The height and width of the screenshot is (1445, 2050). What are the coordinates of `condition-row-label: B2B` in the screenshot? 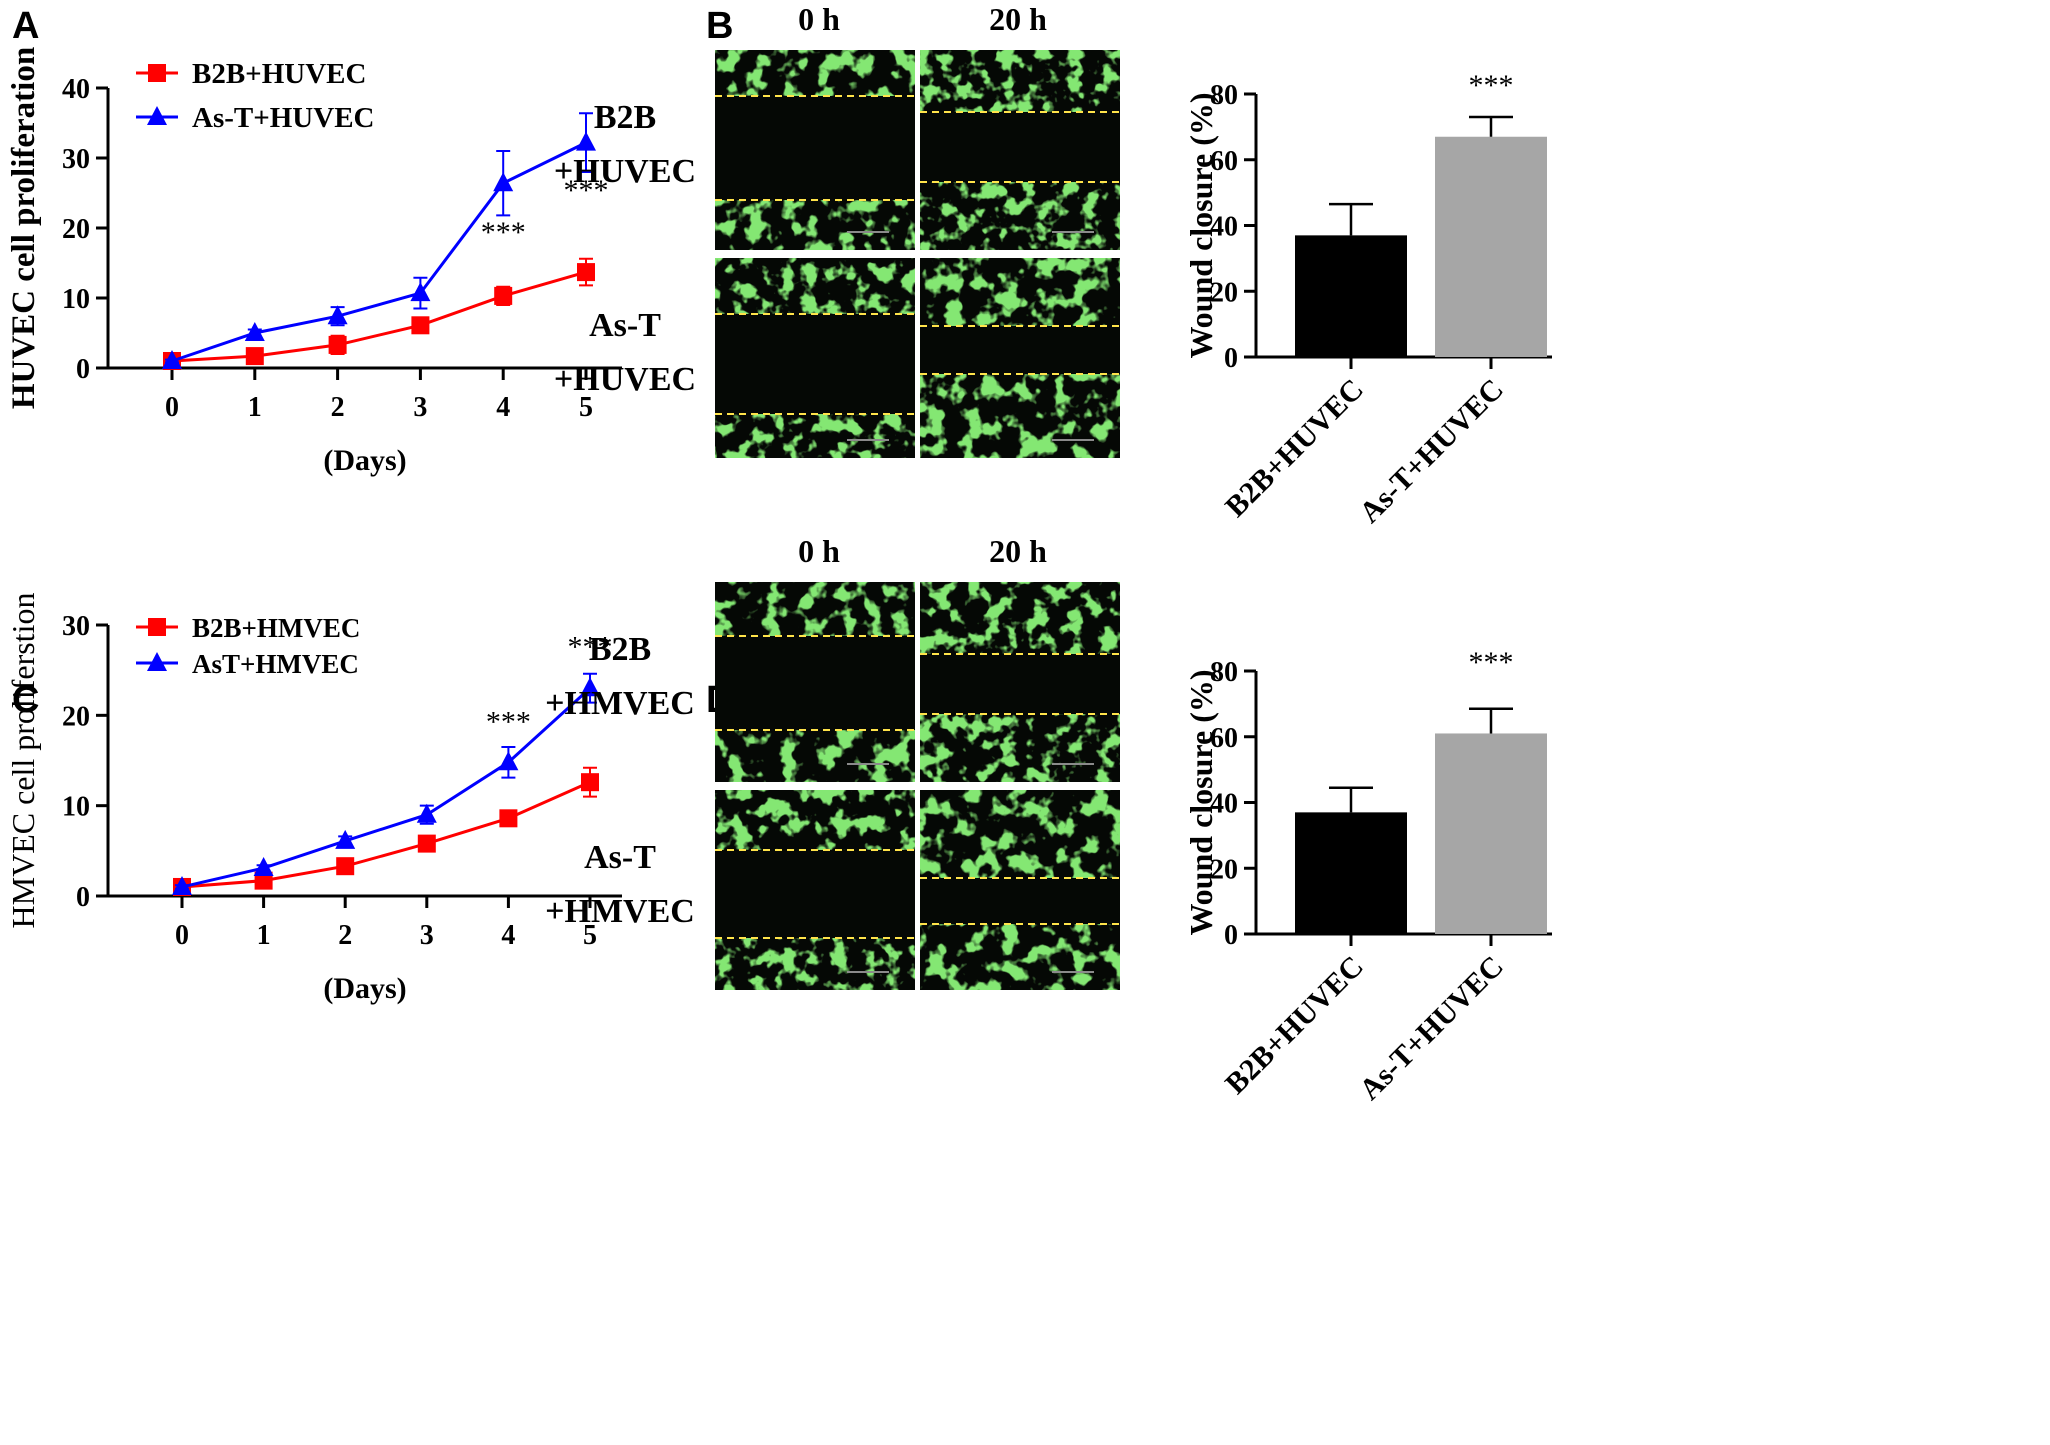 It's located at (625, 117).